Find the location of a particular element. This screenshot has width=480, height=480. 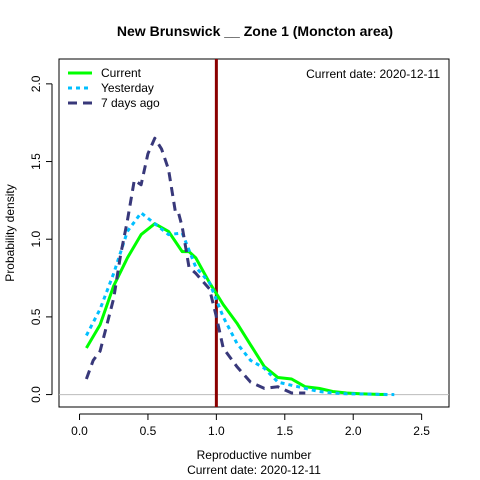

chart-title: New Brunswick __ Zone 1 (Moncton area) is located at coordinates (255, 31).